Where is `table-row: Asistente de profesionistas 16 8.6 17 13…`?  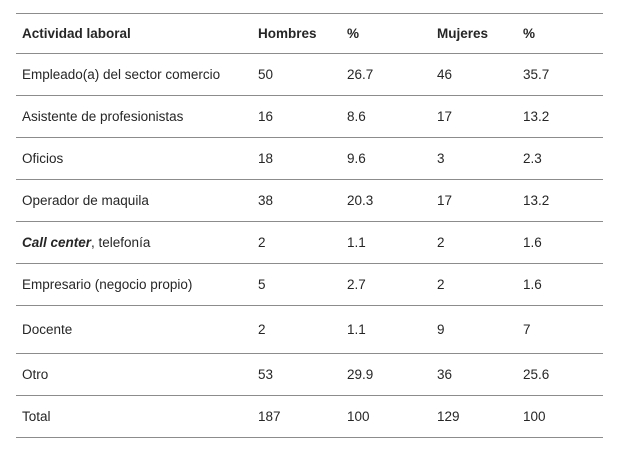
table-row: Asistente de profesionistas 16 8.6 17 13… is located at coordinates (309, 117).